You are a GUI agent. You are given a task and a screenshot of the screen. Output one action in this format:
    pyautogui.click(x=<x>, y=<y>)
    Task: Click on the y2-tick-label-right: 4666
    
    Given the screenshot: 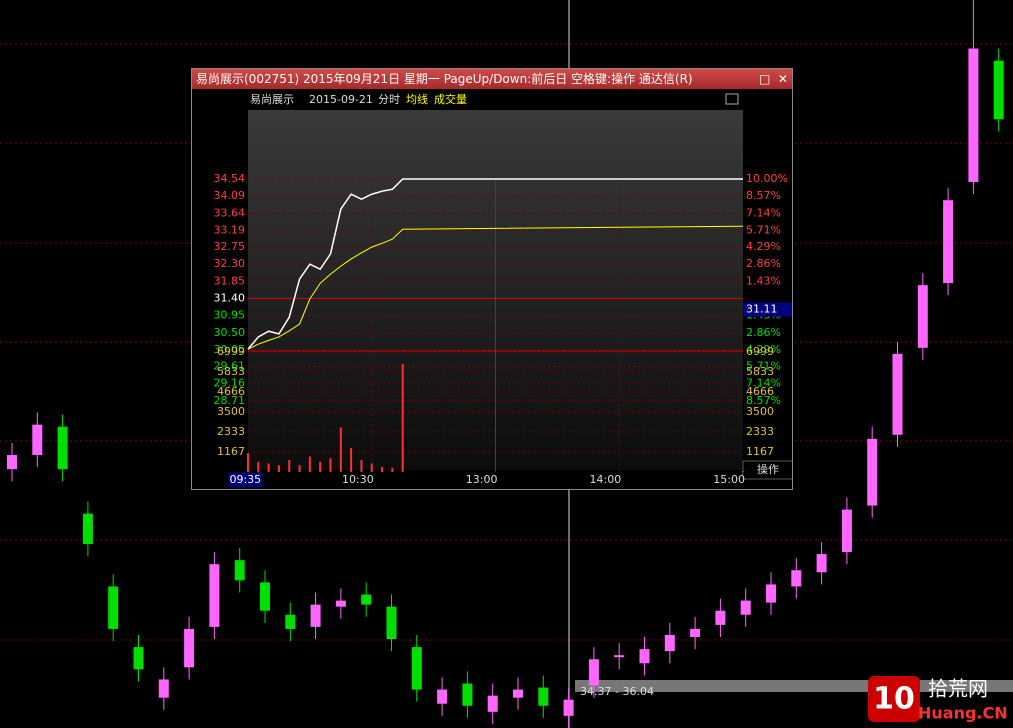 What is the action you would take?
    pyautogui.click(x=760, y=391)
    